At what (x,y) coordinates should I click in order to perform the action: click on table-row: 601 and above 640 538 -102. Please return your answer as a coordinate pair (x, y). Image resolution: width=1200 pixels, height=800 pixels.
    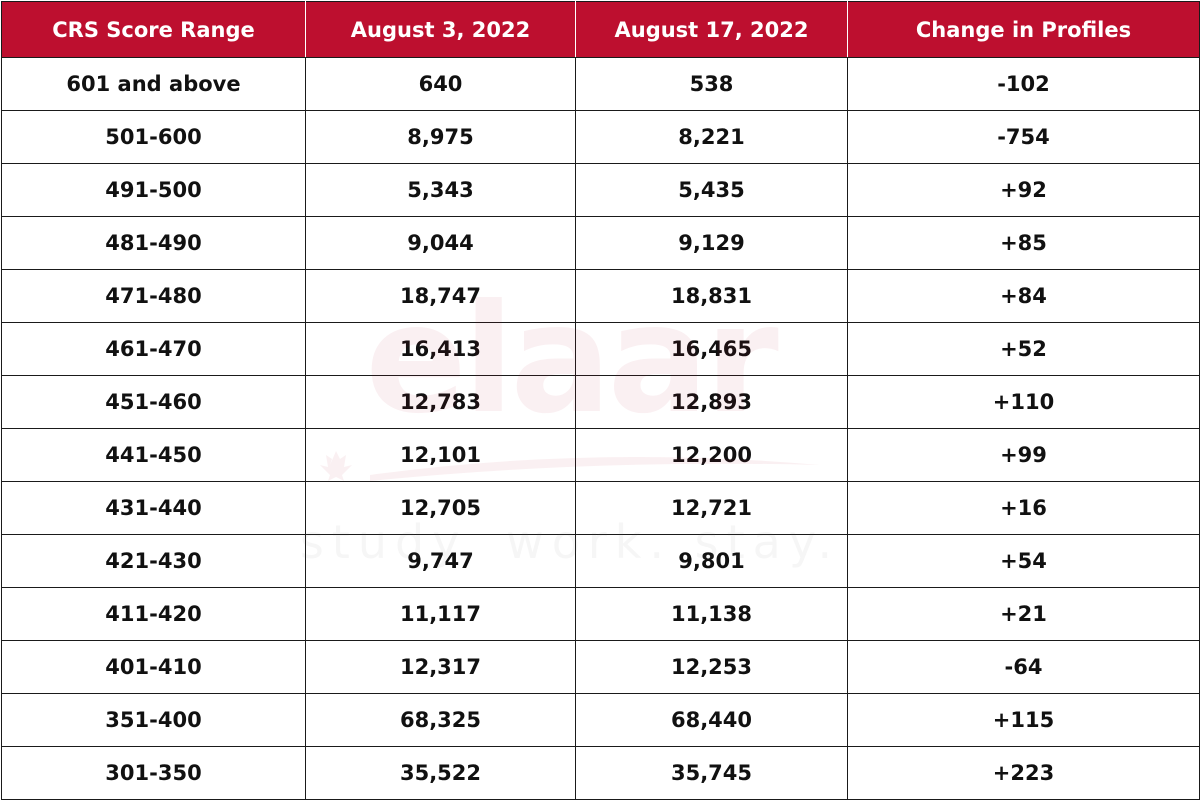
    Looking at the image, I should click on (600, 84).